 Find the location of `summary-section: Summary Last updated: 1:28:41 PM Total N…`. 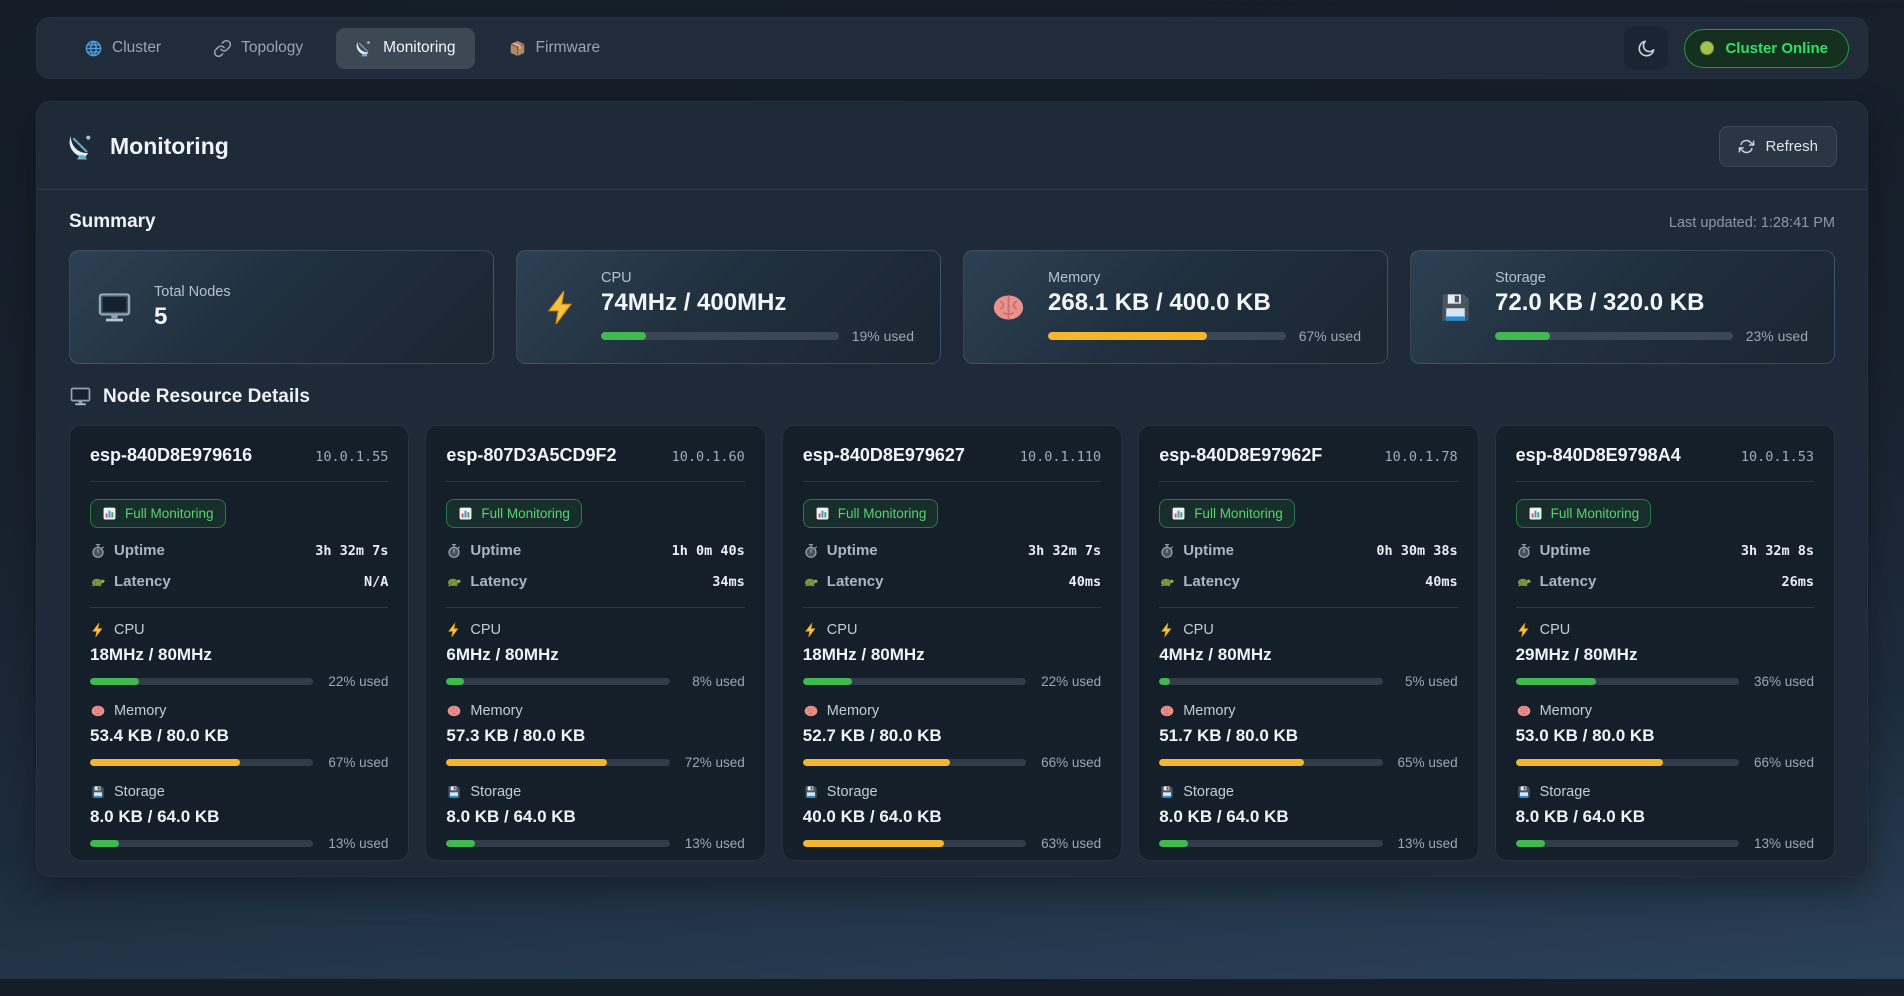

summary-section: Summary Last updated: 1:28:41 PM Total N… is located at coordinates (952, 287).